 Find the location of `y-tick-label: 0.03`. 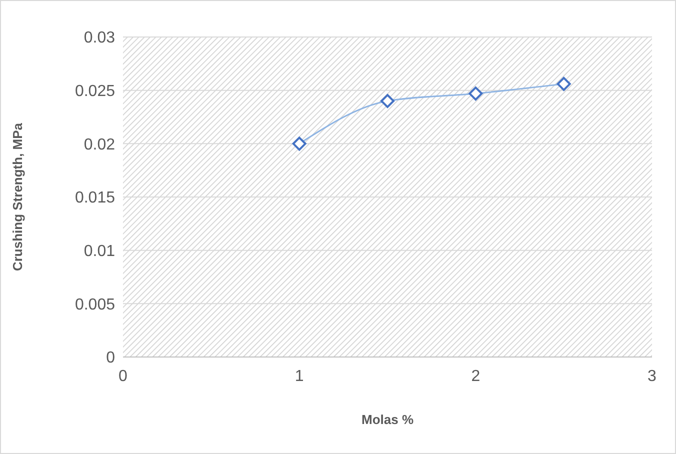

y-tick-label: 0.03 is located at coordinates (100, 38).